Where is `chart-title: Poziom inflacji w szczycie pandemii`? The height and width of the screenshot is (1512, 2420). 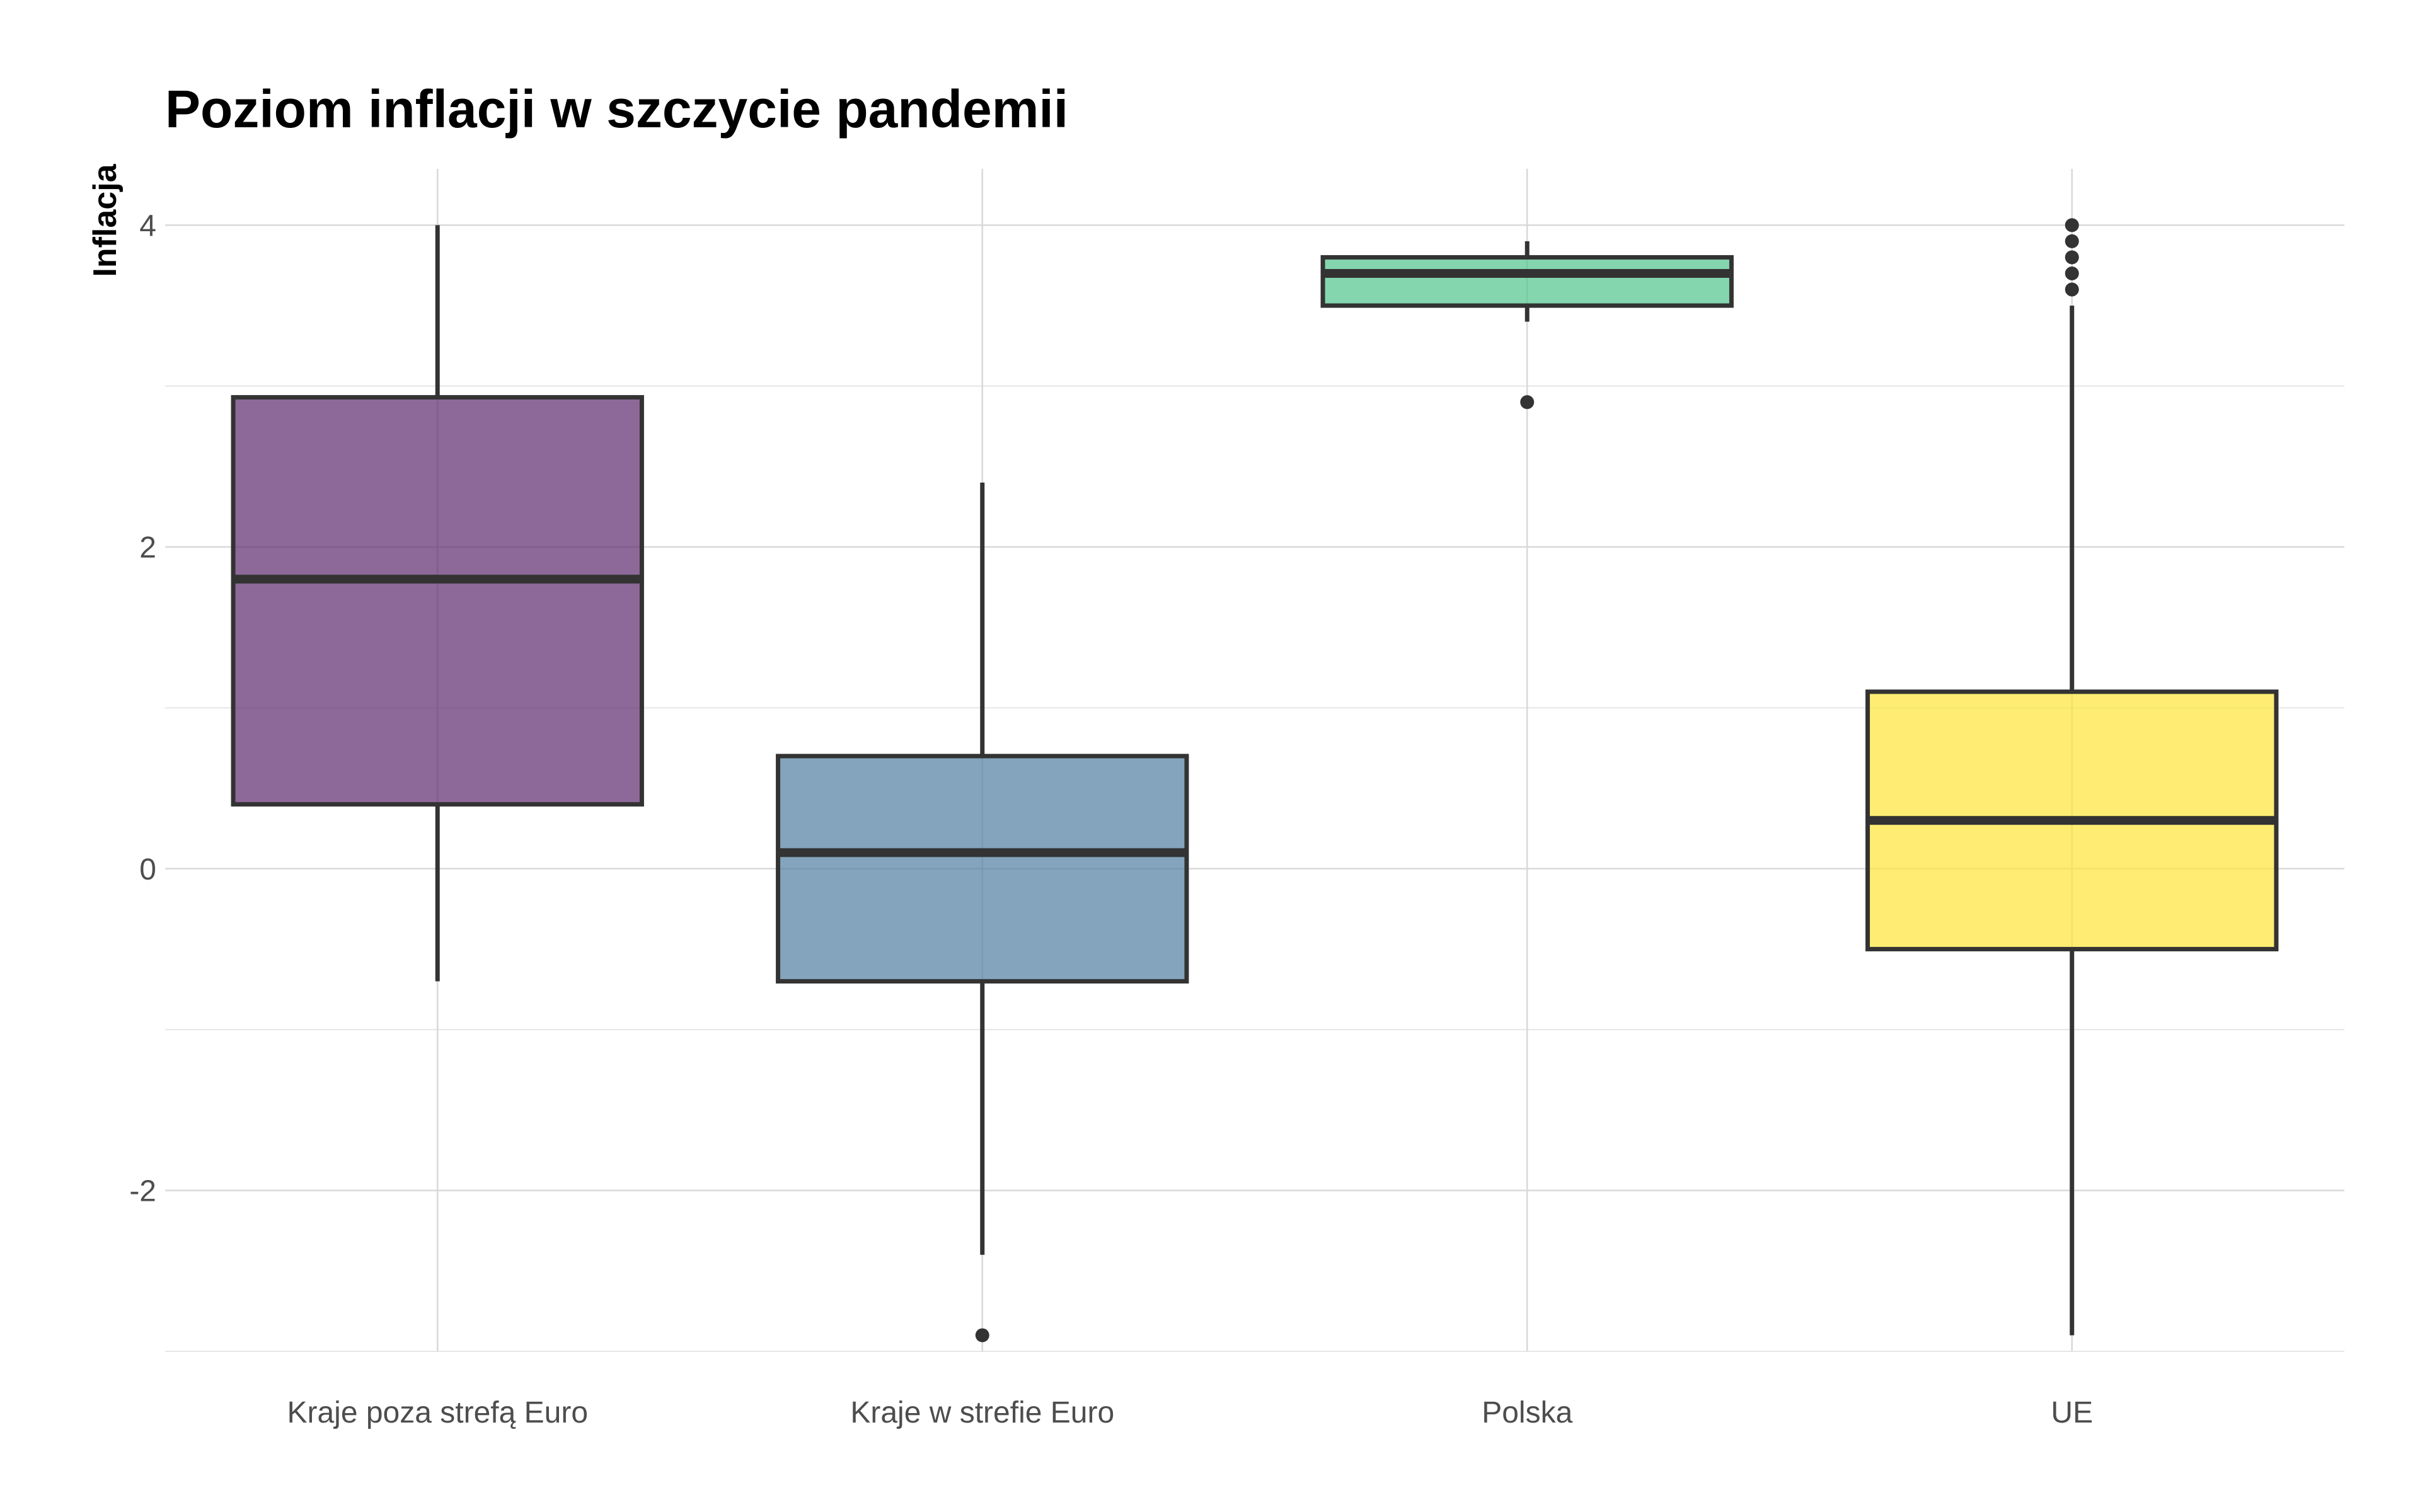 chart-title: Poziom inflacji w szczycie pandemii is located at coordinates (617, 109).